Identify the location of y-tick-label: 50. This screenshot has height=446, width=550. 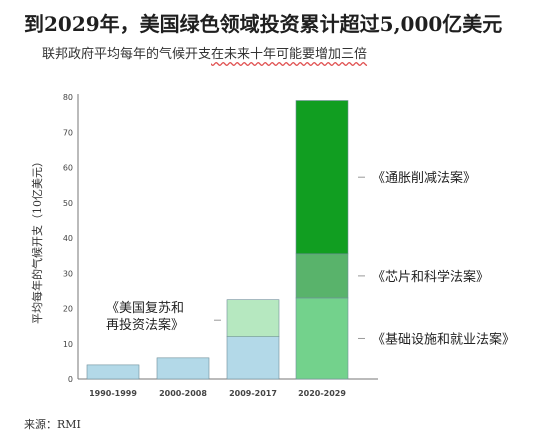
(68, 203).